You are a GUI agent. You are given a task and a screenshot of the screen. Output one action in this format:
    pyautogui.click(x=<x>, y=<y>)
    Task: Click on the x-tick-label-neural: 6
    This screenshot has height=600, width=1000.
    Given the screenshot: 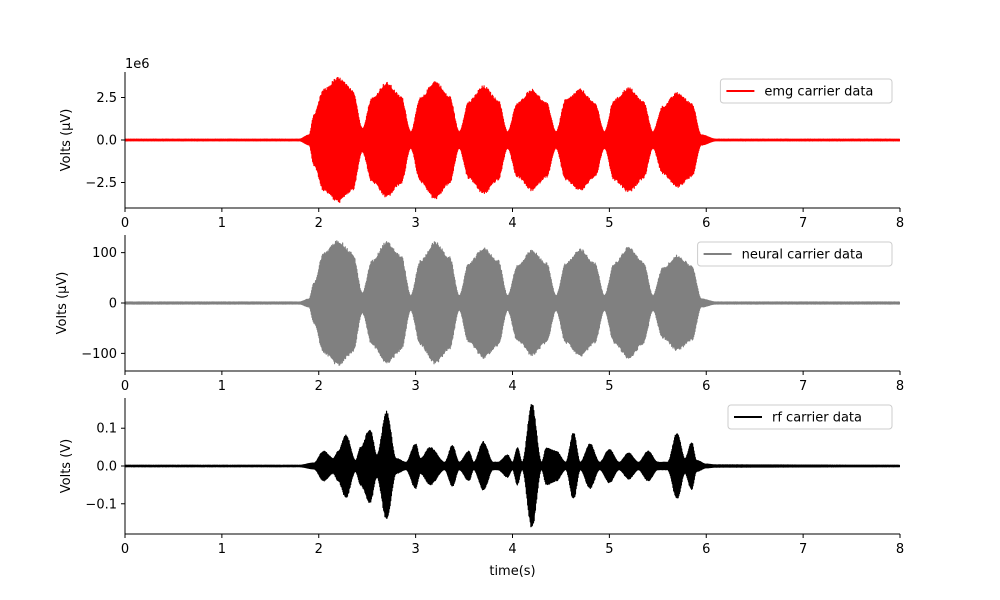 What is the action you would take?
    pyautogui.click(x=706, y=386)
    